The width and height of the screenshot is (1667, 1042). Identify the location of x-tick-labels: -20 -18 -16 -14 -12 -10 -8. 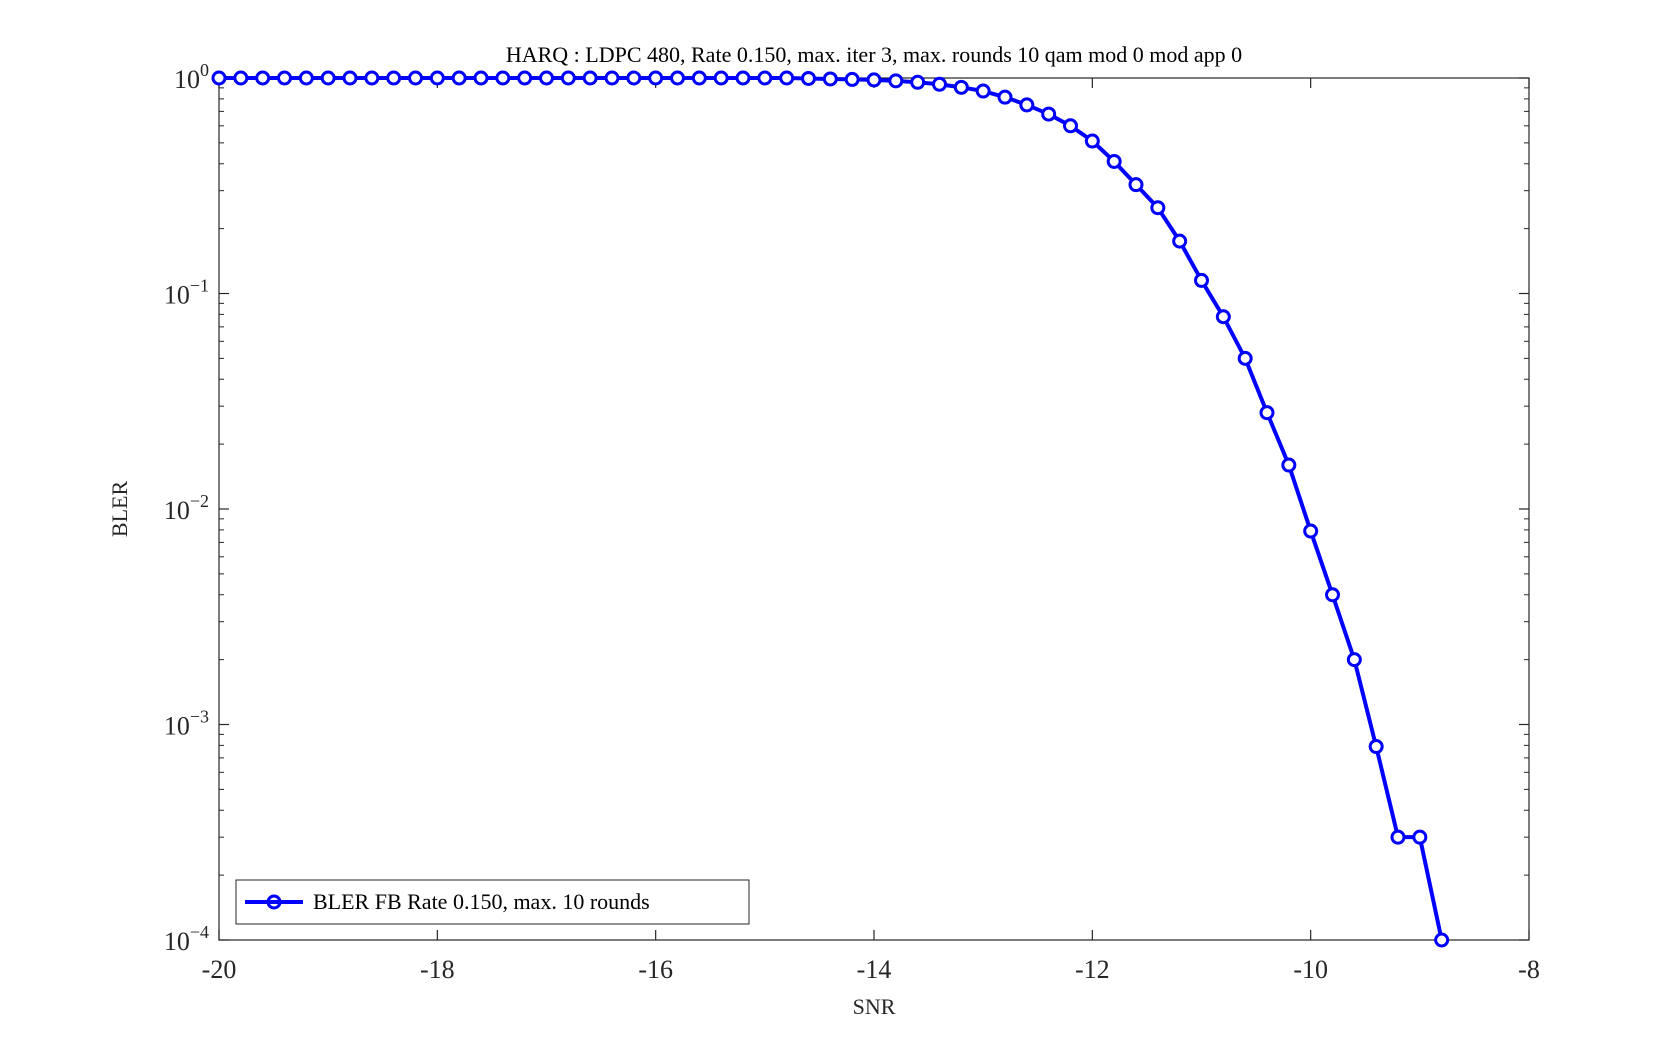
(871, 969).